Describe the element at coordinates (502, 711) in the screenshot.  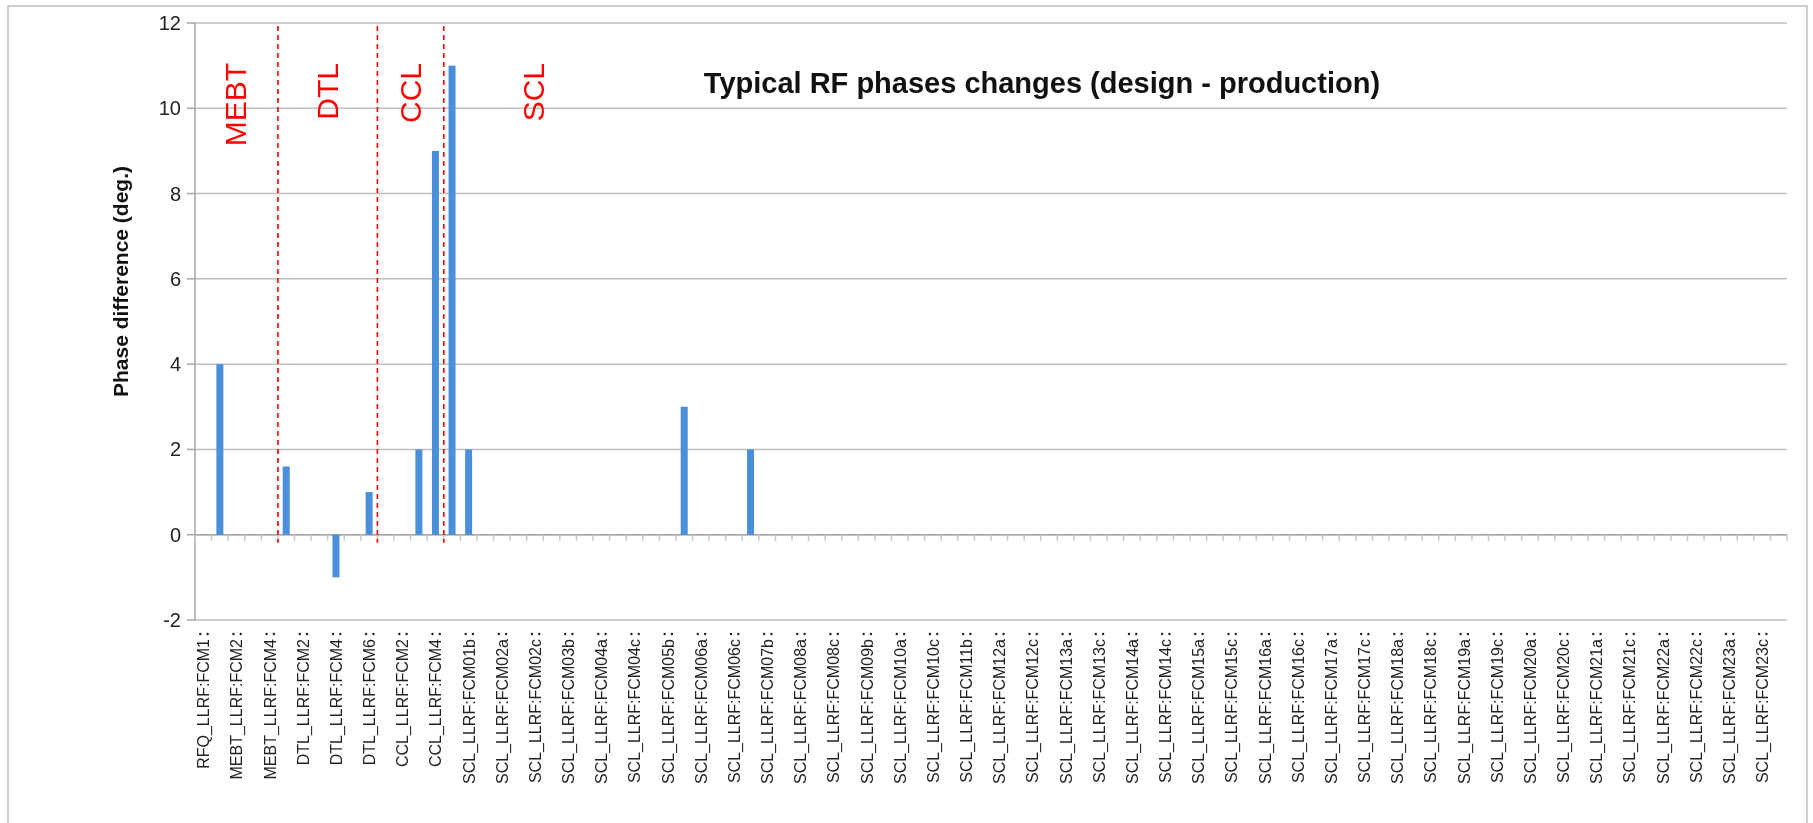
I see `x-tick-label: SCL_LLRF:FCM02a` at that location.